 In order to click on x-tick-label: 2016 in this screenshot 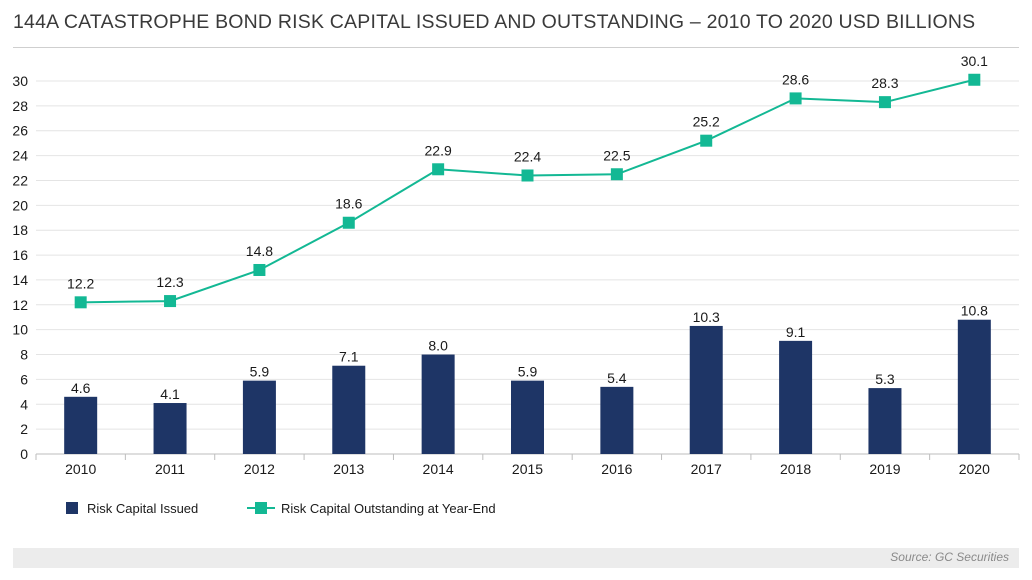, I will do `click(616, 469)`.